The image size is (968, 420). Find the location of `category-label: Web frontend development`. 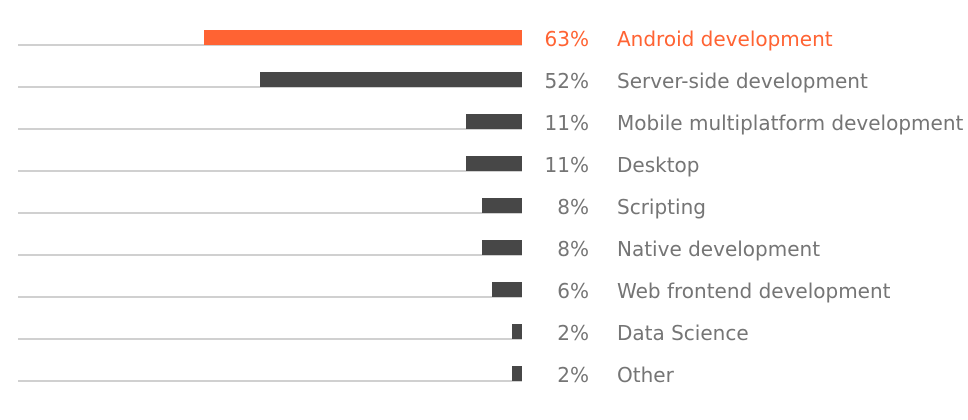

category-label: Web frontend development is located at coordinates (754, 291).